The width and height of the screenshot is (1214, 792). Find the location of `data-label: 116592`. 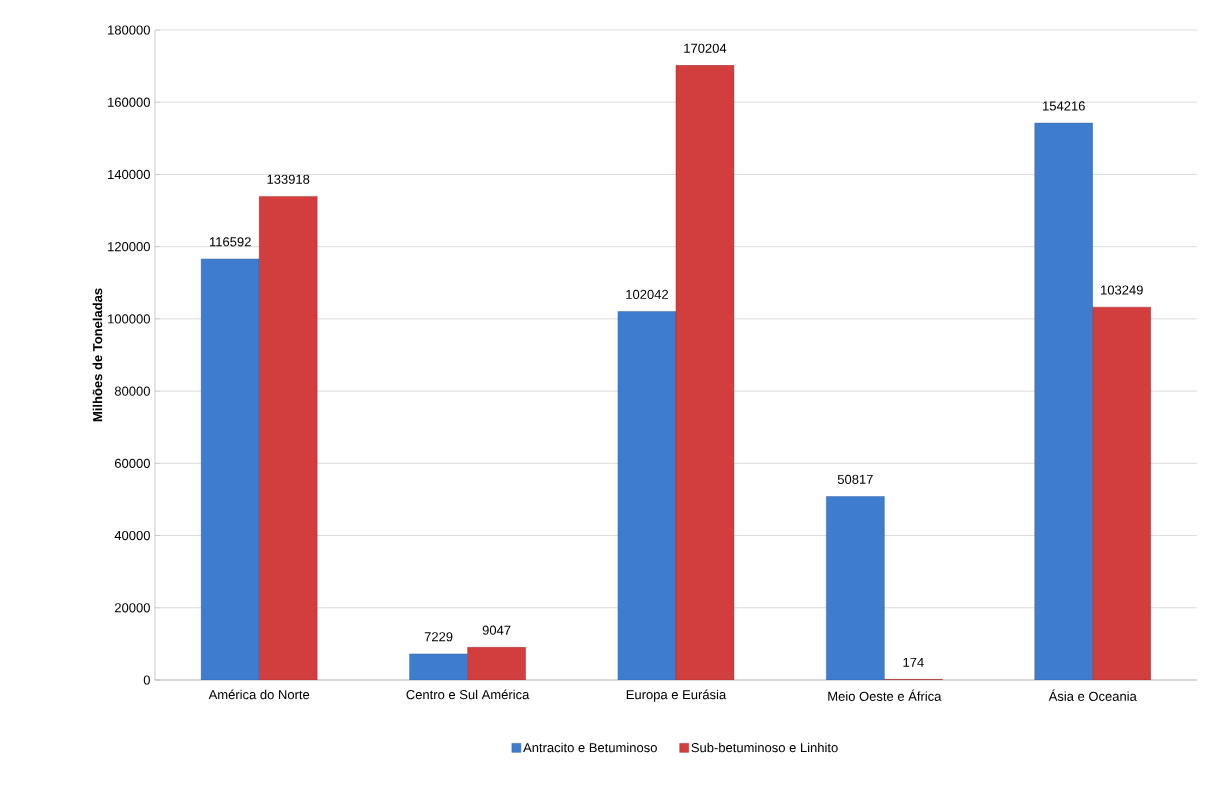

data-label: 116592 is located at coordinates (230, 242).